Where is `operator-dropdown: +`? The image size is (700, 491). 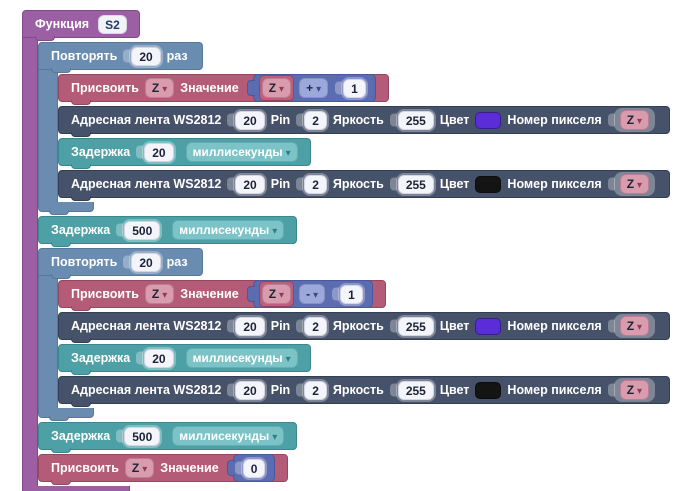 operator-dropdown: + is located at coordinates (314, 88).